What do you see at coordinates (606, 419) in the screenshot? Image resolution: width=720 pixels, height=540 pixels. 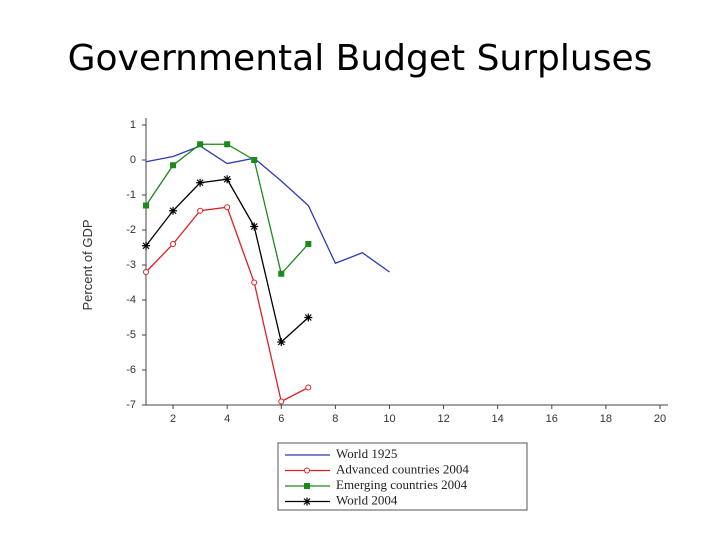 I see `x-tick-label: 18` at bounding box center [606, 419].